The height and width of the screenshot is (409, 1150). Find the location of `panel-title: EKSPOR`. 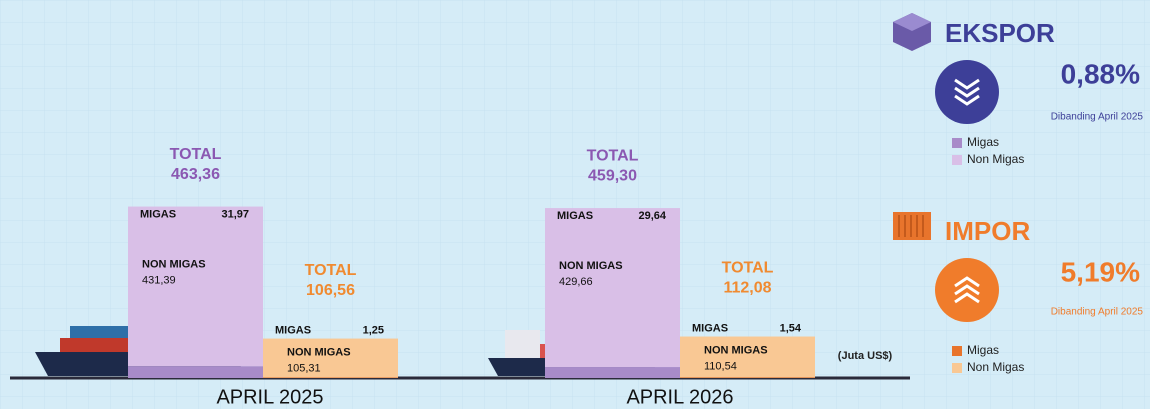

panel-title: EKSPOR is located at coordinates (1000, 33).